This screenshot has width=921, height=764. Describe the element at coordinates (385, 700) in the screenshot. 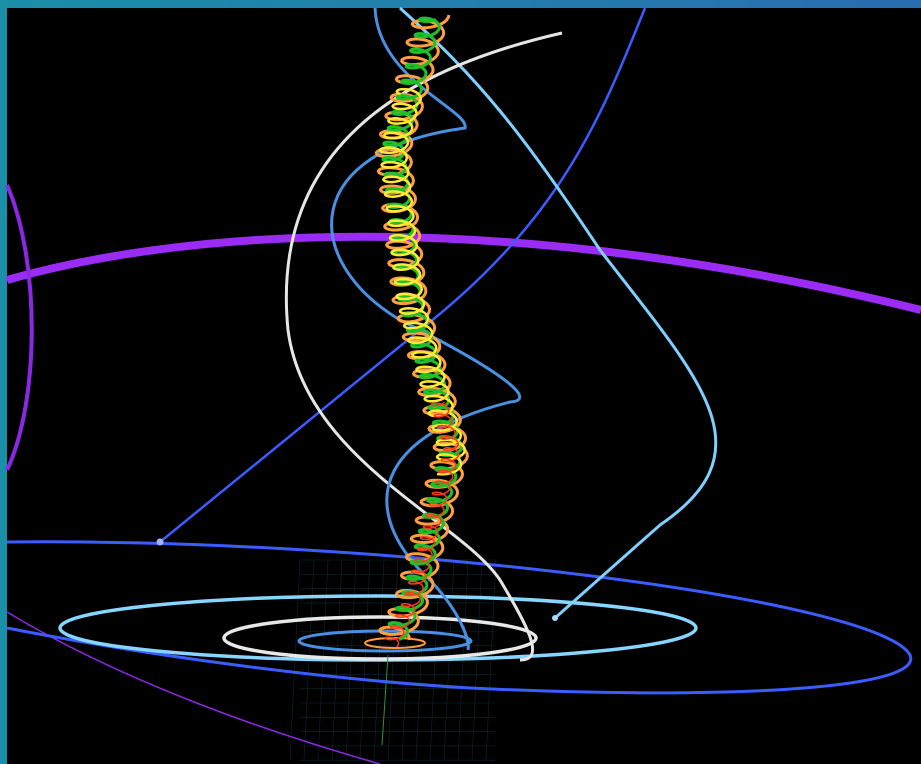

I see `axis-line` at that location.